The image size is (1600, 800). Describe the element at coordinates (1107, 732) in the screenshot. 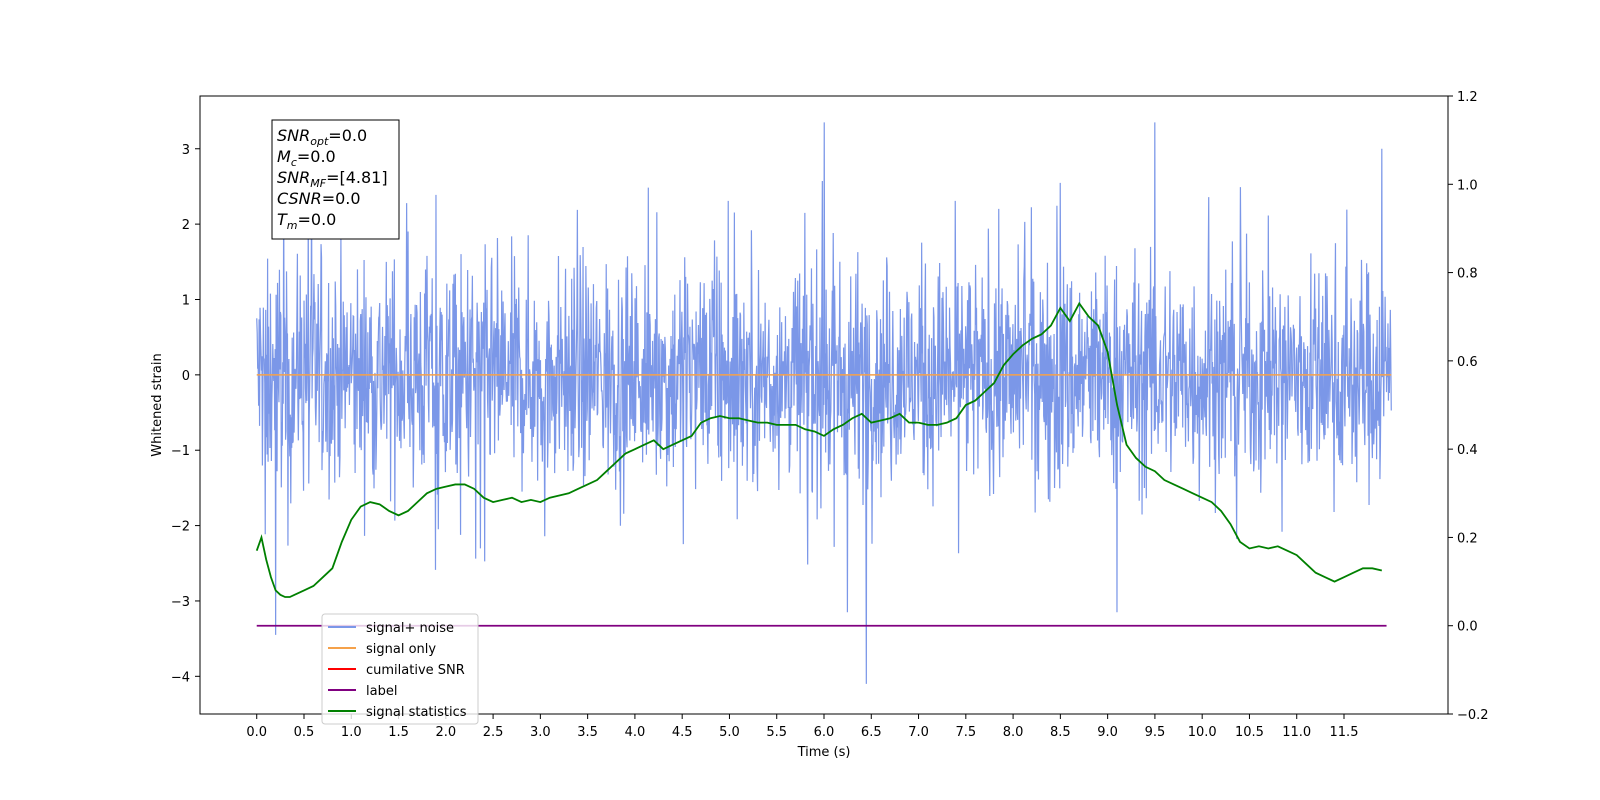

I see `x-tick-label: 9.0` at that location.